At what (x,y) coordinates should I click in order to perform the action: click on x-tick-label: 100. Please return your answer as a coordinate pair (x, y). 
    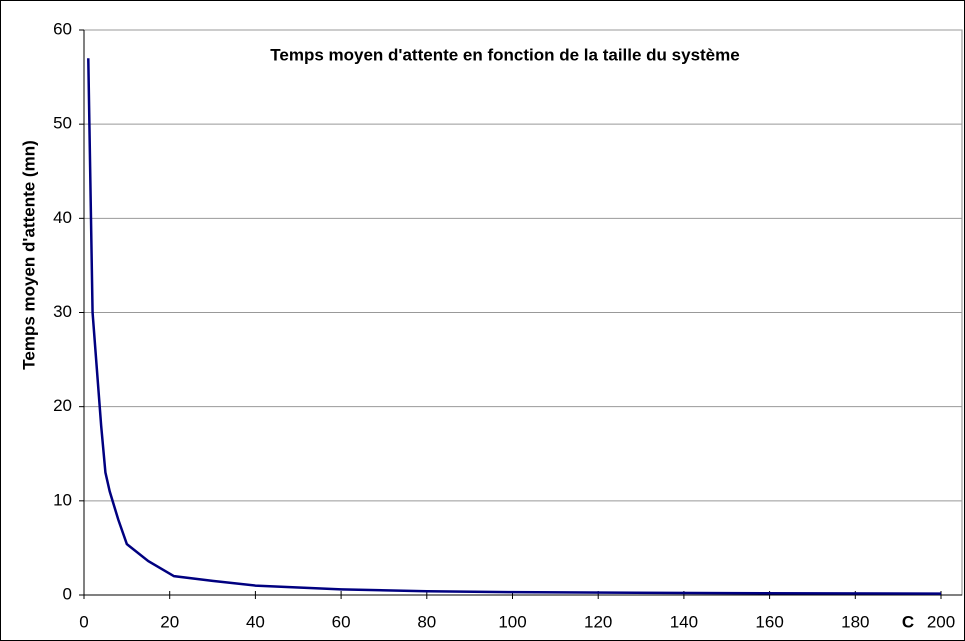
    Looking at the image, I should click on (512, 621).